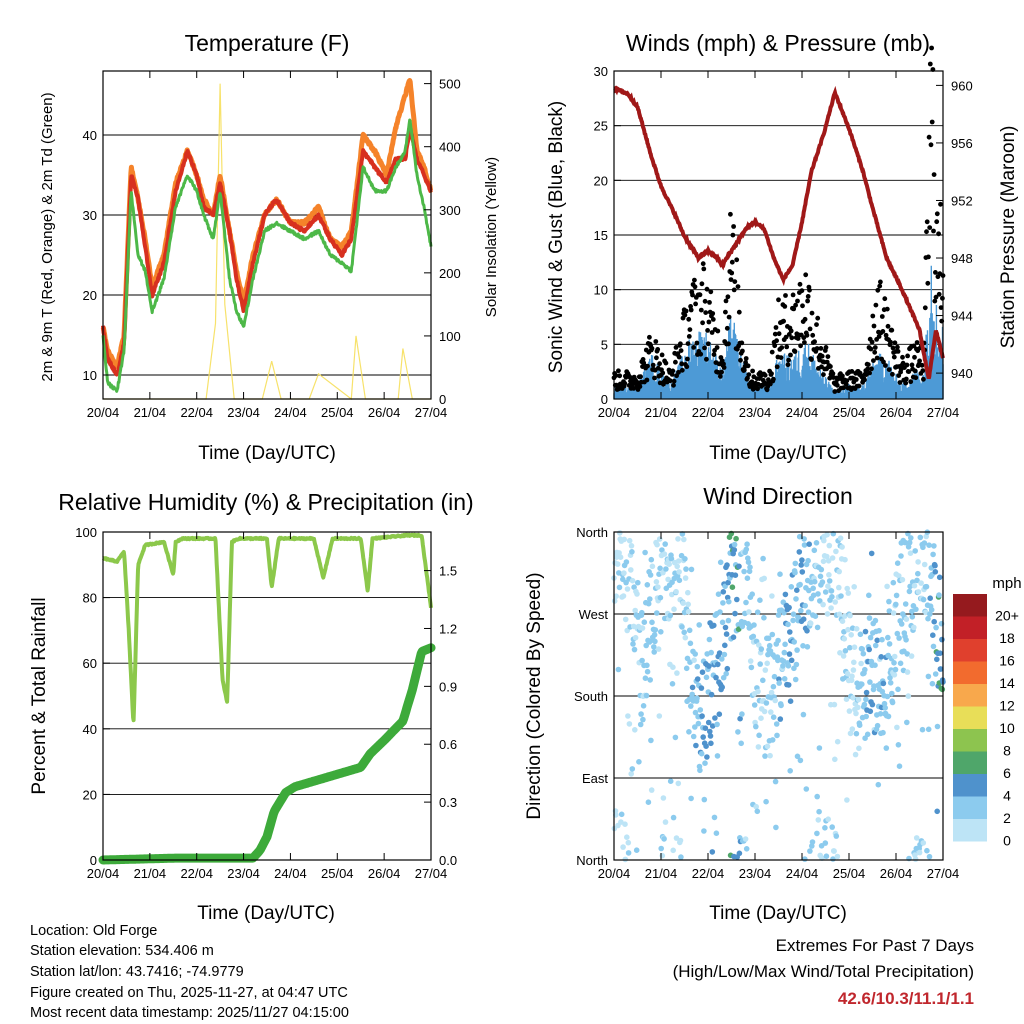  Describe the element at coordinates (86, 532) in the screenshot. I see `humidity-ytick-label-5: 100` at that location.